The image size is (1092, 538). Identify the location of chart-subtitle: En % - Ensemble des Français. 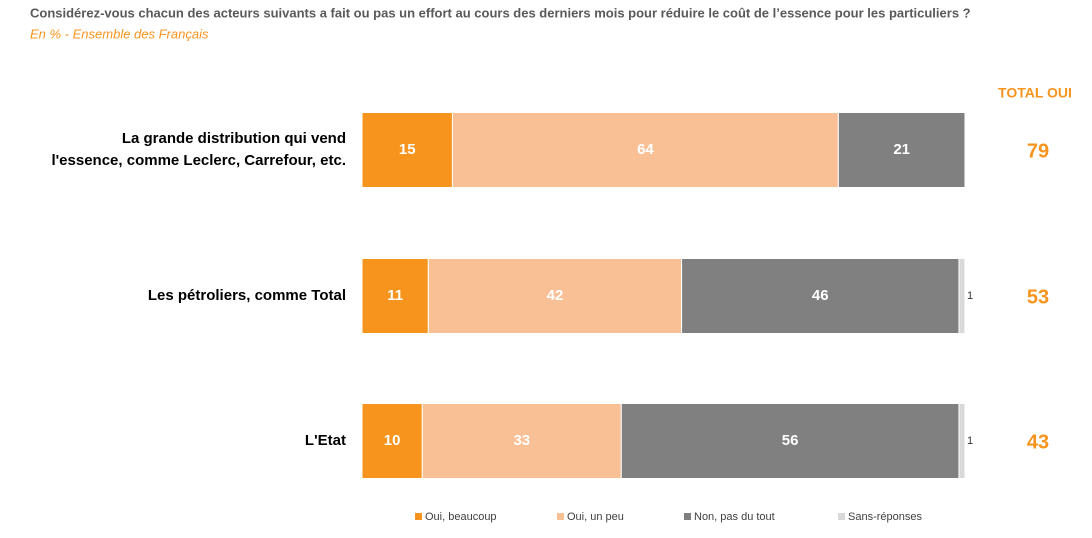
(119, 33).